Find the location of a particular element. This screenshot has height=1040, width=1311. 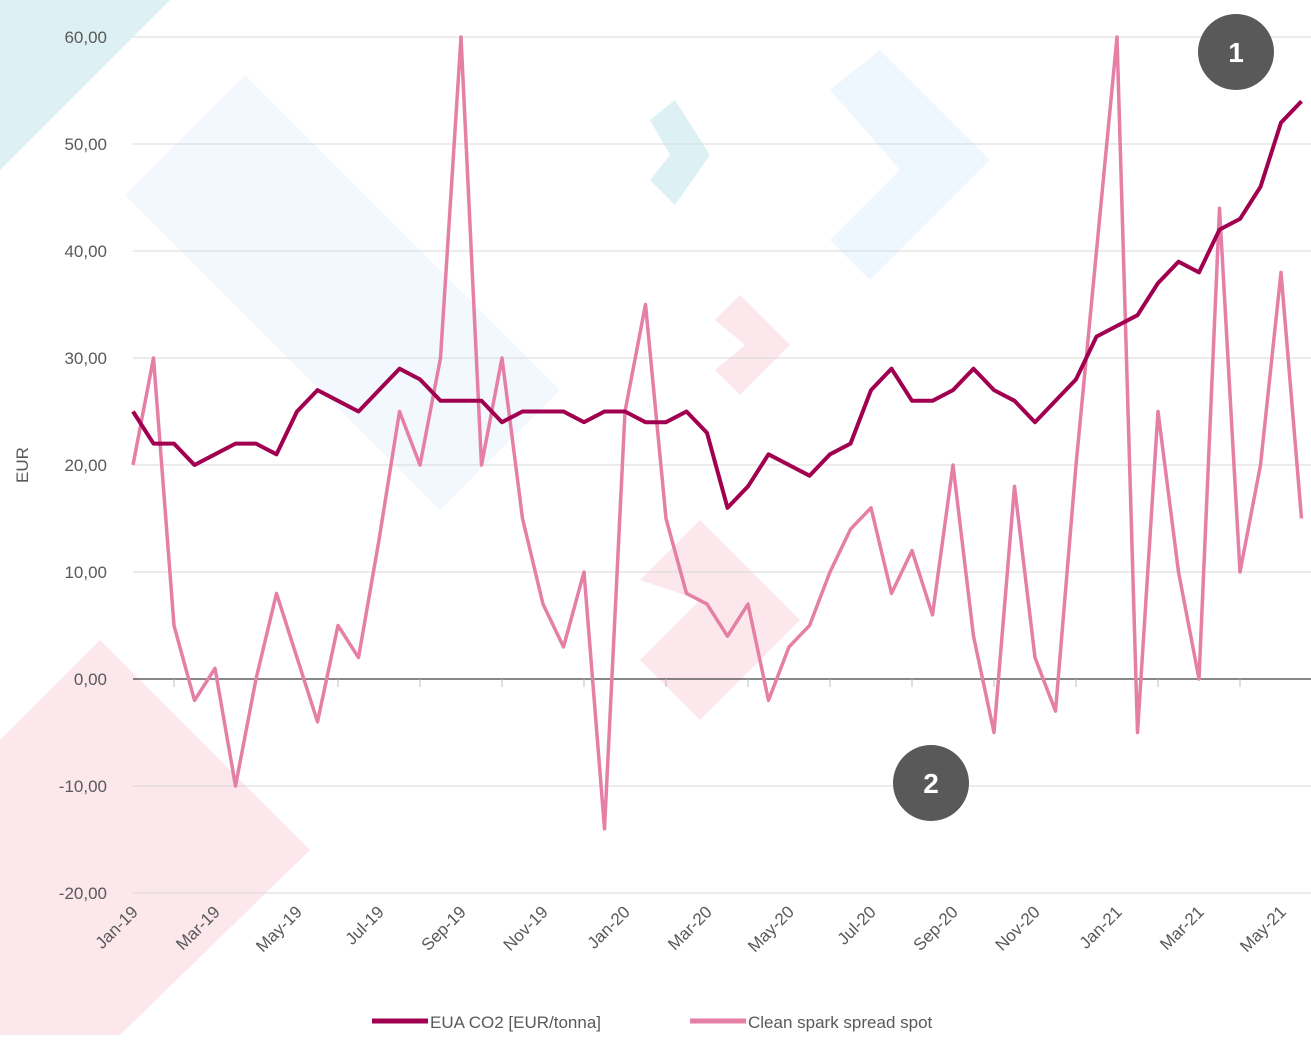

y-tick-label: 20,00 is located at coordinates (85, 465).